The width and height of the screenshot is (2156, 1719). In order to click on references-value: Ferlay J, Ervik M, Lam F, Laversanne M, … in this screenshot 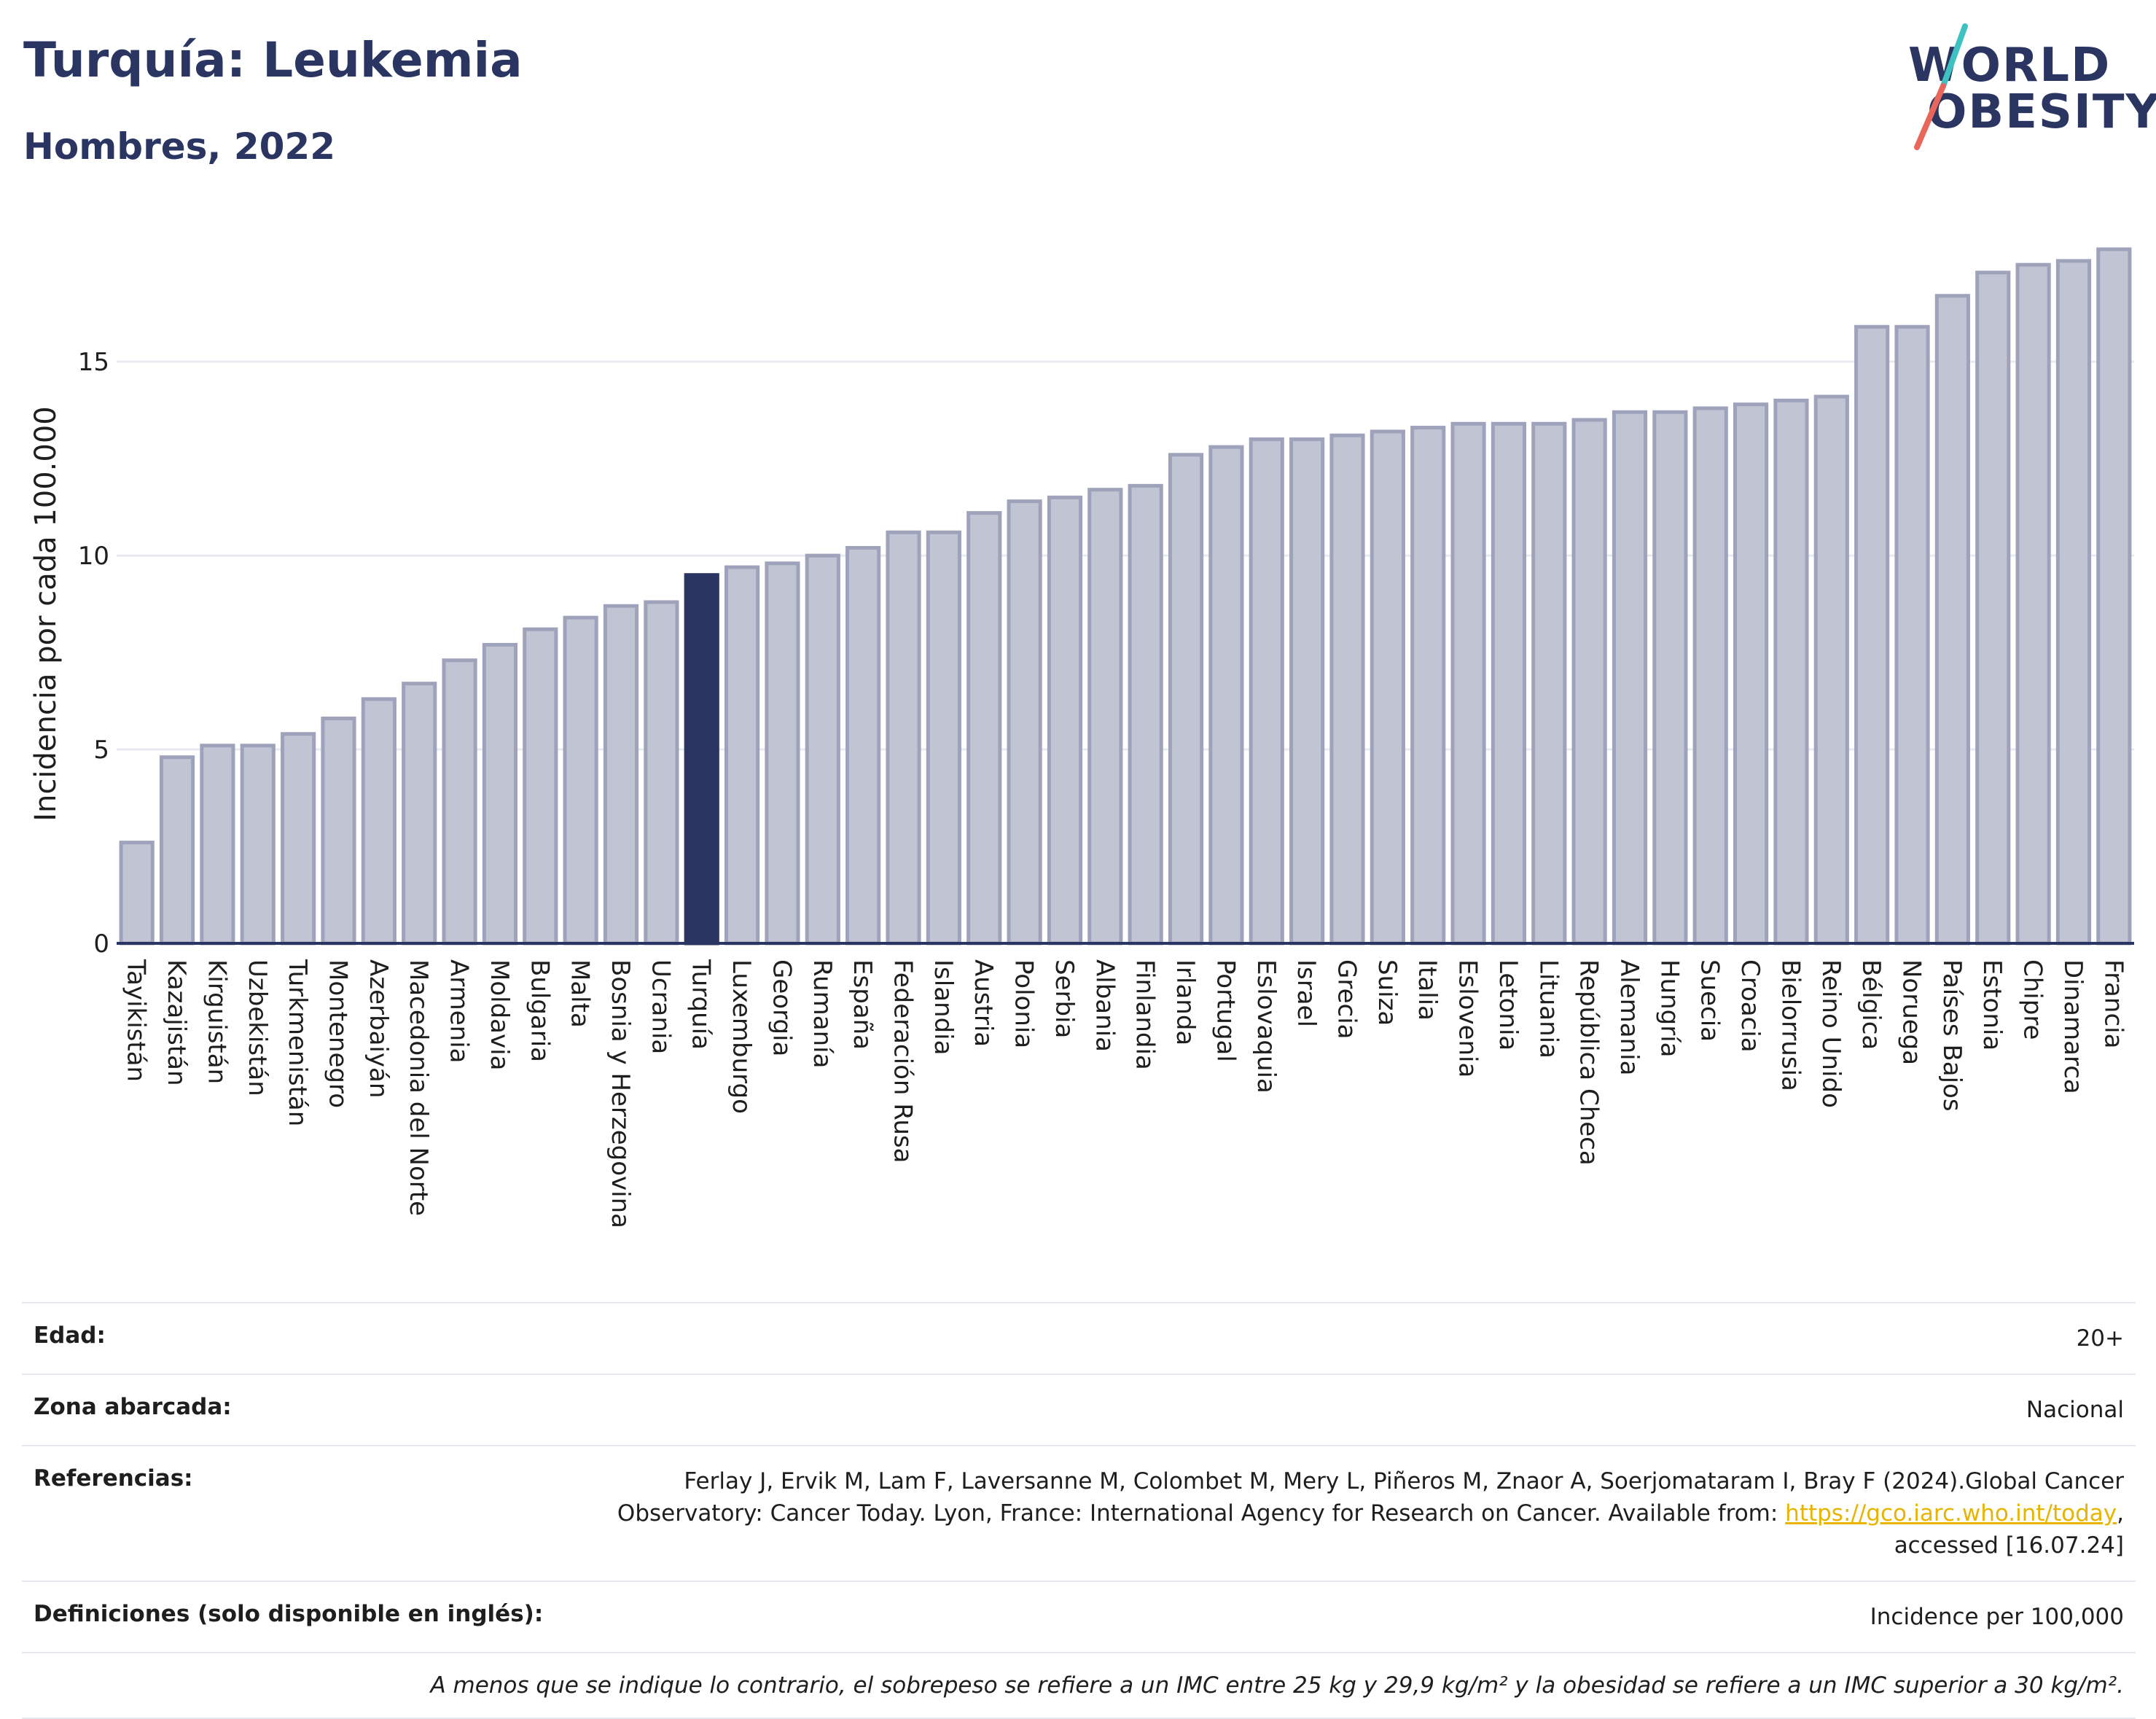, I will do `click(1352, 1513)`.